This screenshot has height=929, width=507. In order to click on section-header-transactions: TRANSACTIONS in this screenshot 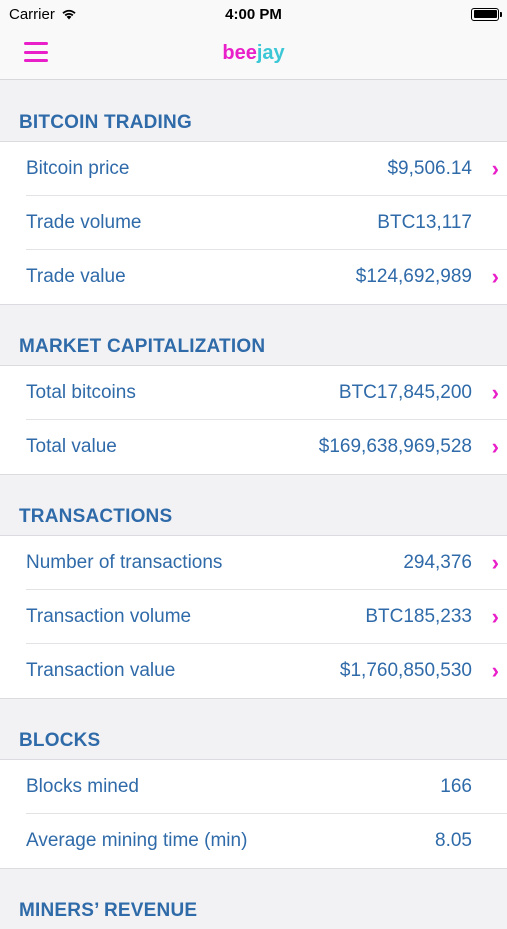, I will do `click(96, 516)`.